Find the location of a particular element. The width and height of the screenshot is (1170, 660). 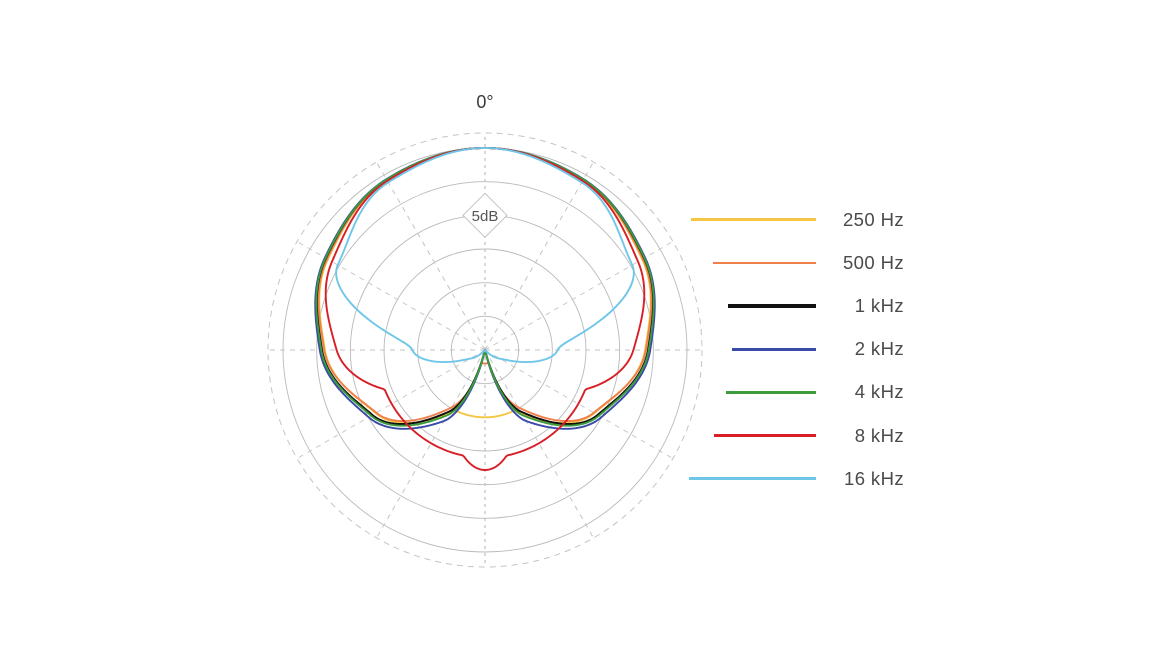

legend-item-label: 4 kHz is located at coordinates (879, 392).